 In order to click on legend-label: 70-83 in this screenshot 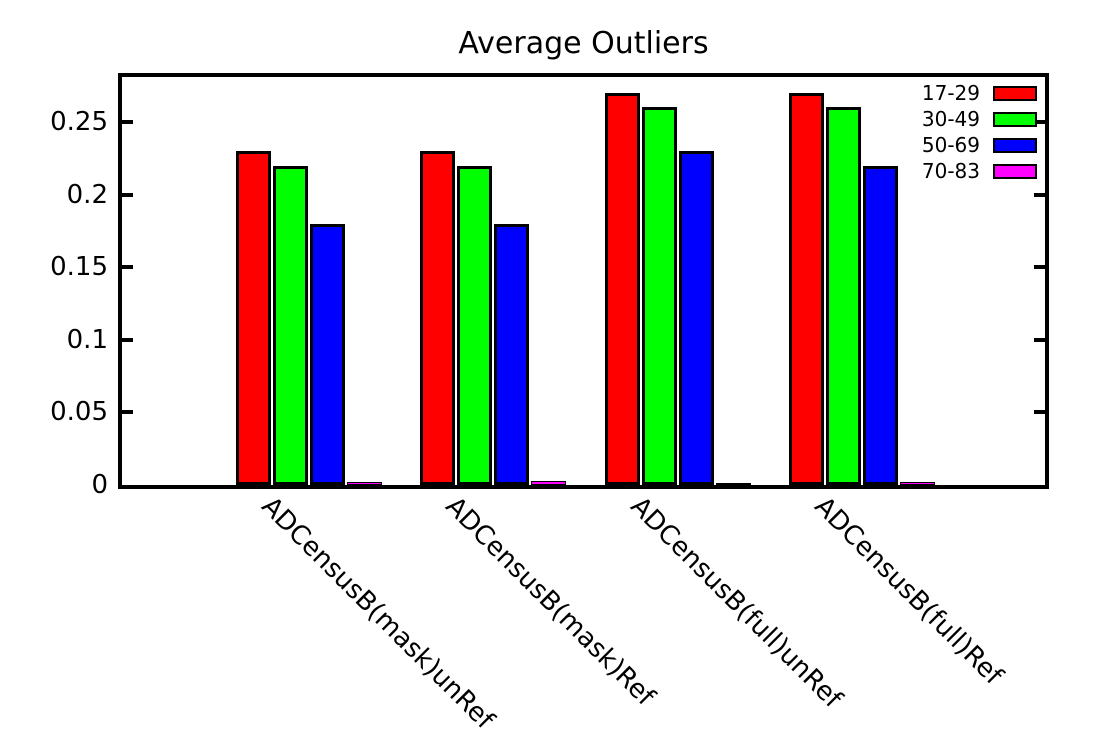, I will do `click(950, 171)`.